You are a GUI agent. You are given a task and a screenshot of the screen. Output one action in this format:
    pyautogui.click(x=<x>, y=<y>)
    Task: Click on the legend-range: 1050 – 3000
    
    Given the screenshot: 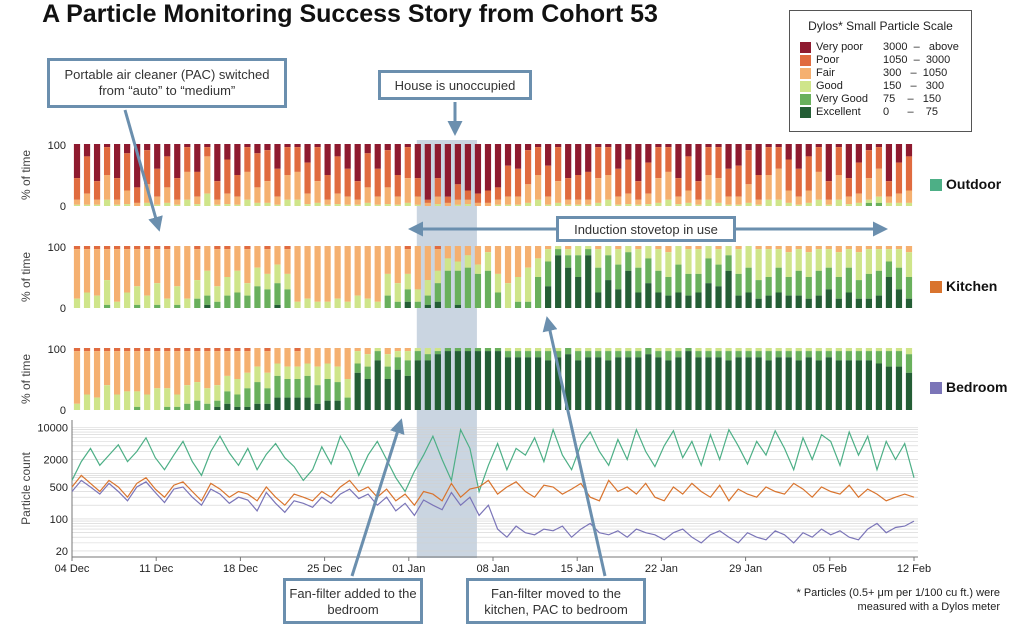 What is the action you would take?
    pyautogui.click(x=917, y=60)
    